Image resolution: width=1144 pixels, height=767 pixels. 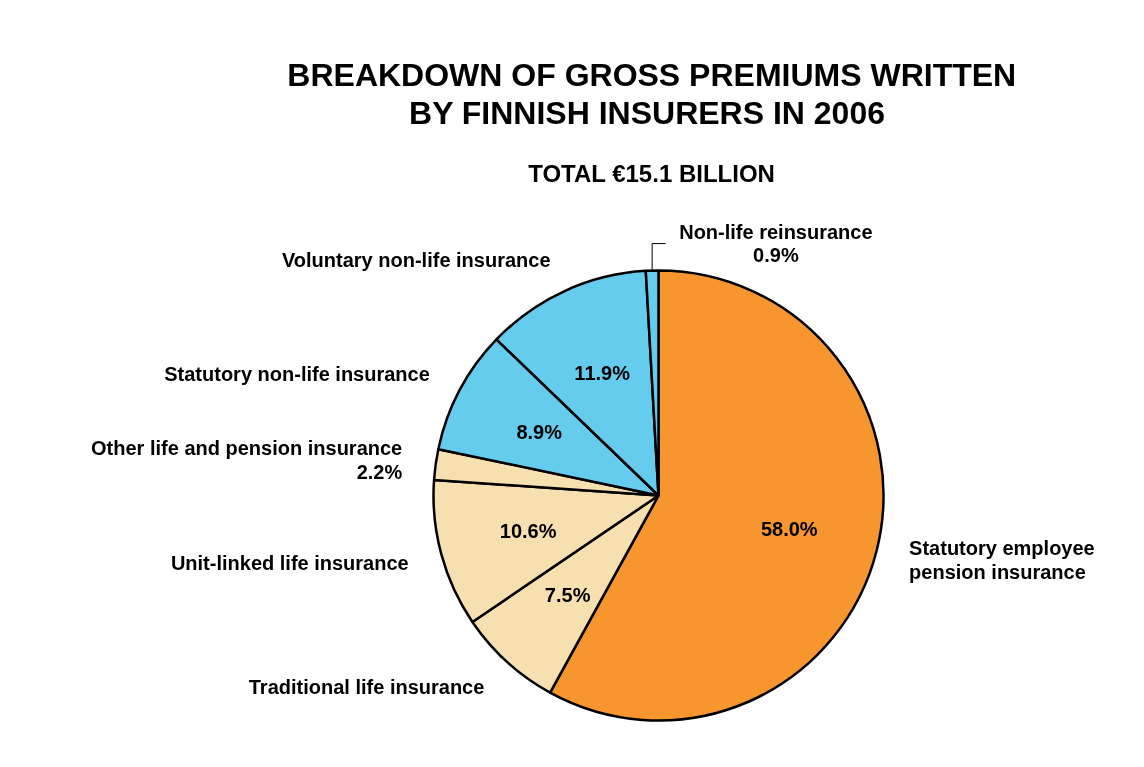 I want to click on slice-label: Statutory employee pension insurance, so click(x=1002, y=560).